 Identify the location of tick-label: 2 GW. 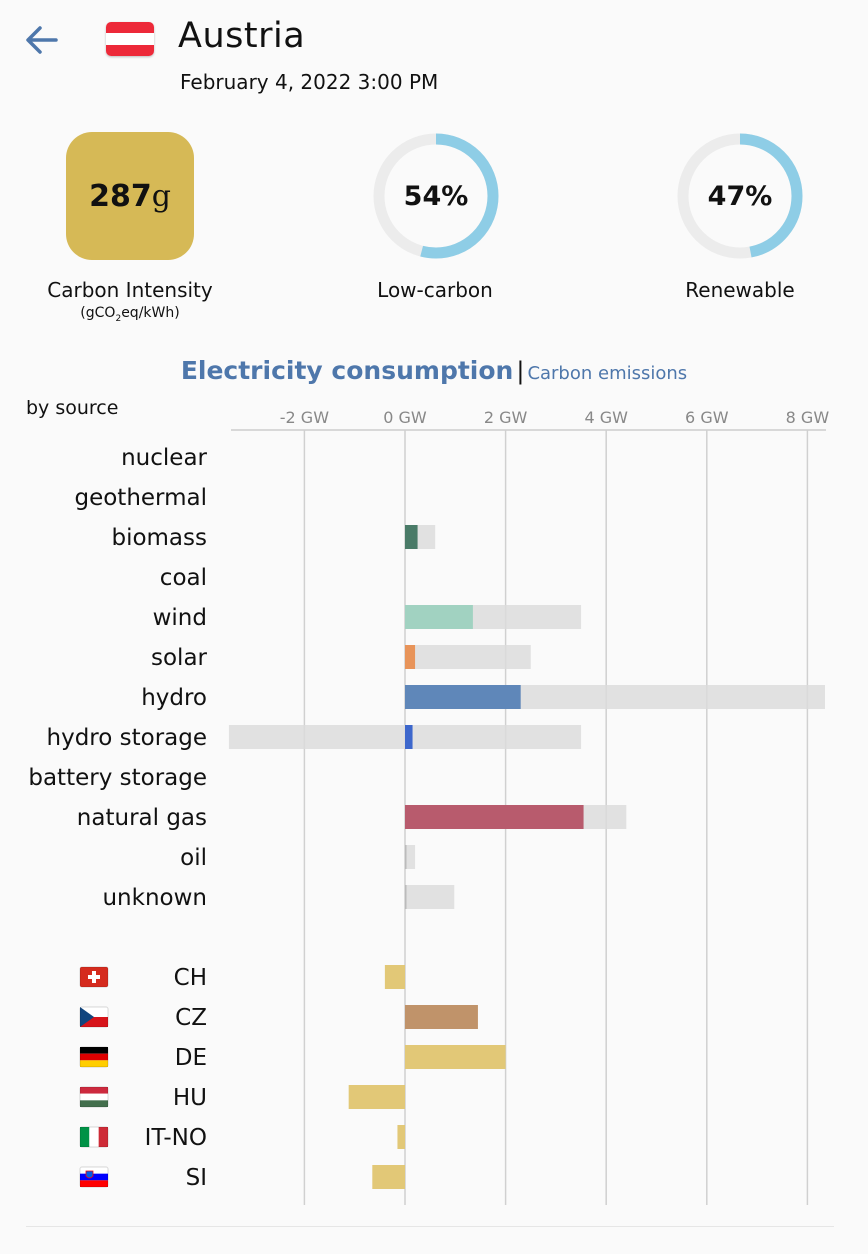
(506, 417).